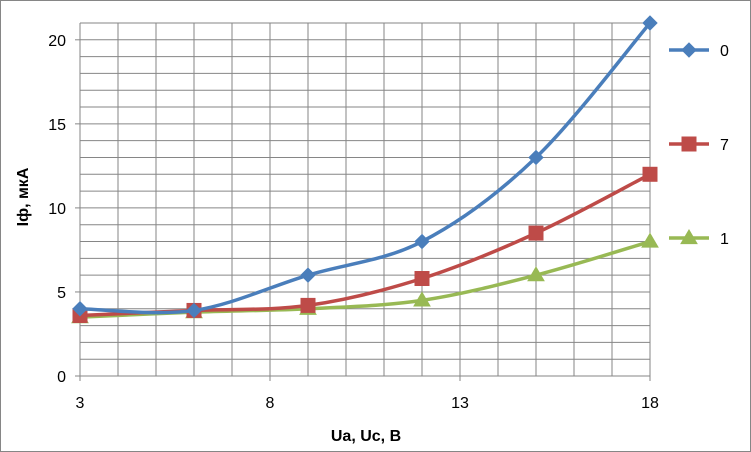 The height and width of the screenshot is (452, 751). I want to click on x-tick-label: 8, so click(270, 403).